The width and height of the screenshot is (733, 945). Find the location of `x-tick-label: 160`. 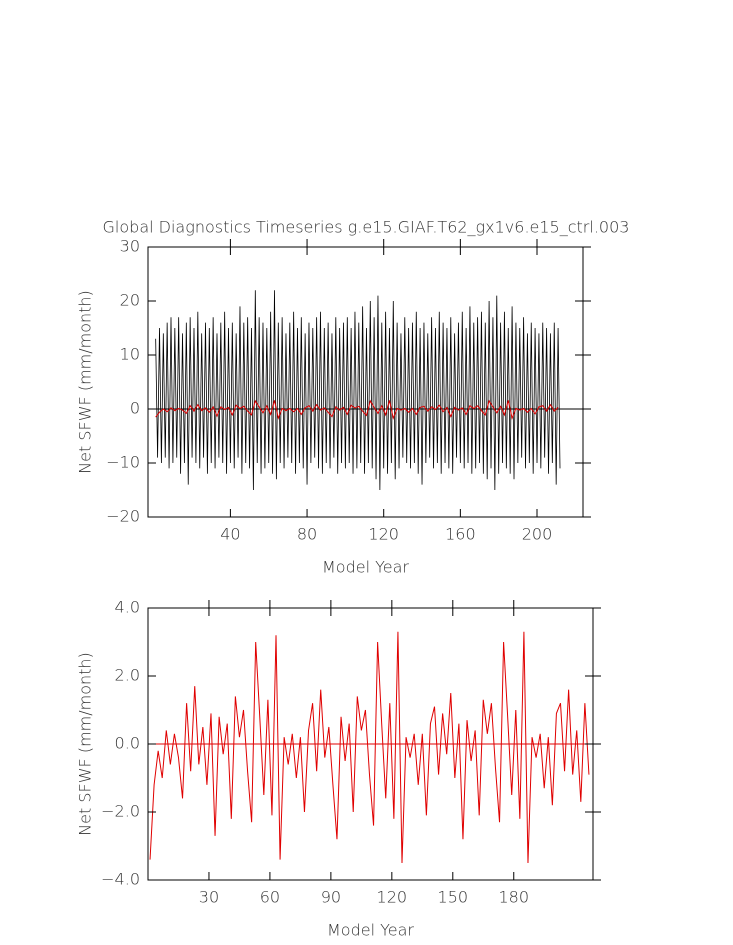

x-tick-label: 160 is located at coordinates (460, 534).